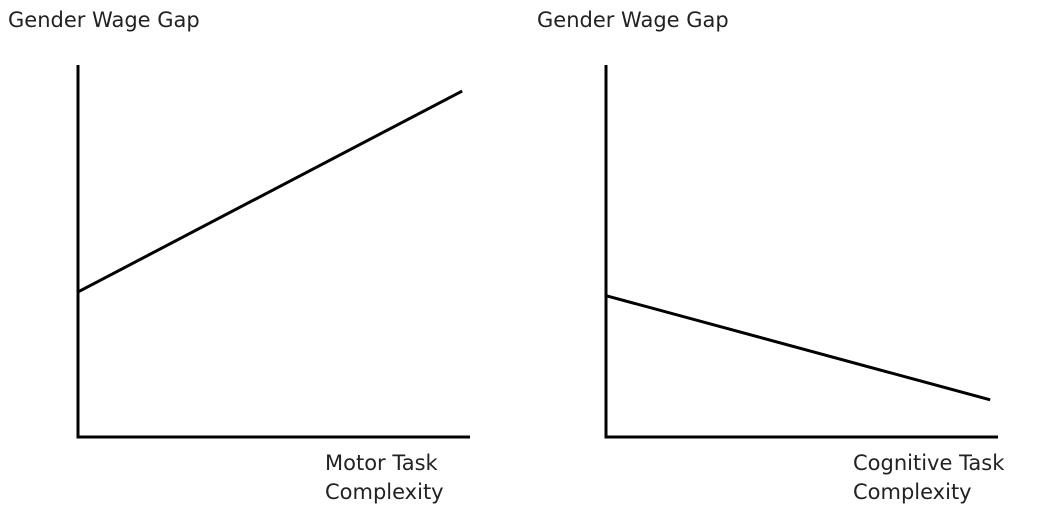  I want to click on x-axis-label: Motor Task, so click(382, 463).